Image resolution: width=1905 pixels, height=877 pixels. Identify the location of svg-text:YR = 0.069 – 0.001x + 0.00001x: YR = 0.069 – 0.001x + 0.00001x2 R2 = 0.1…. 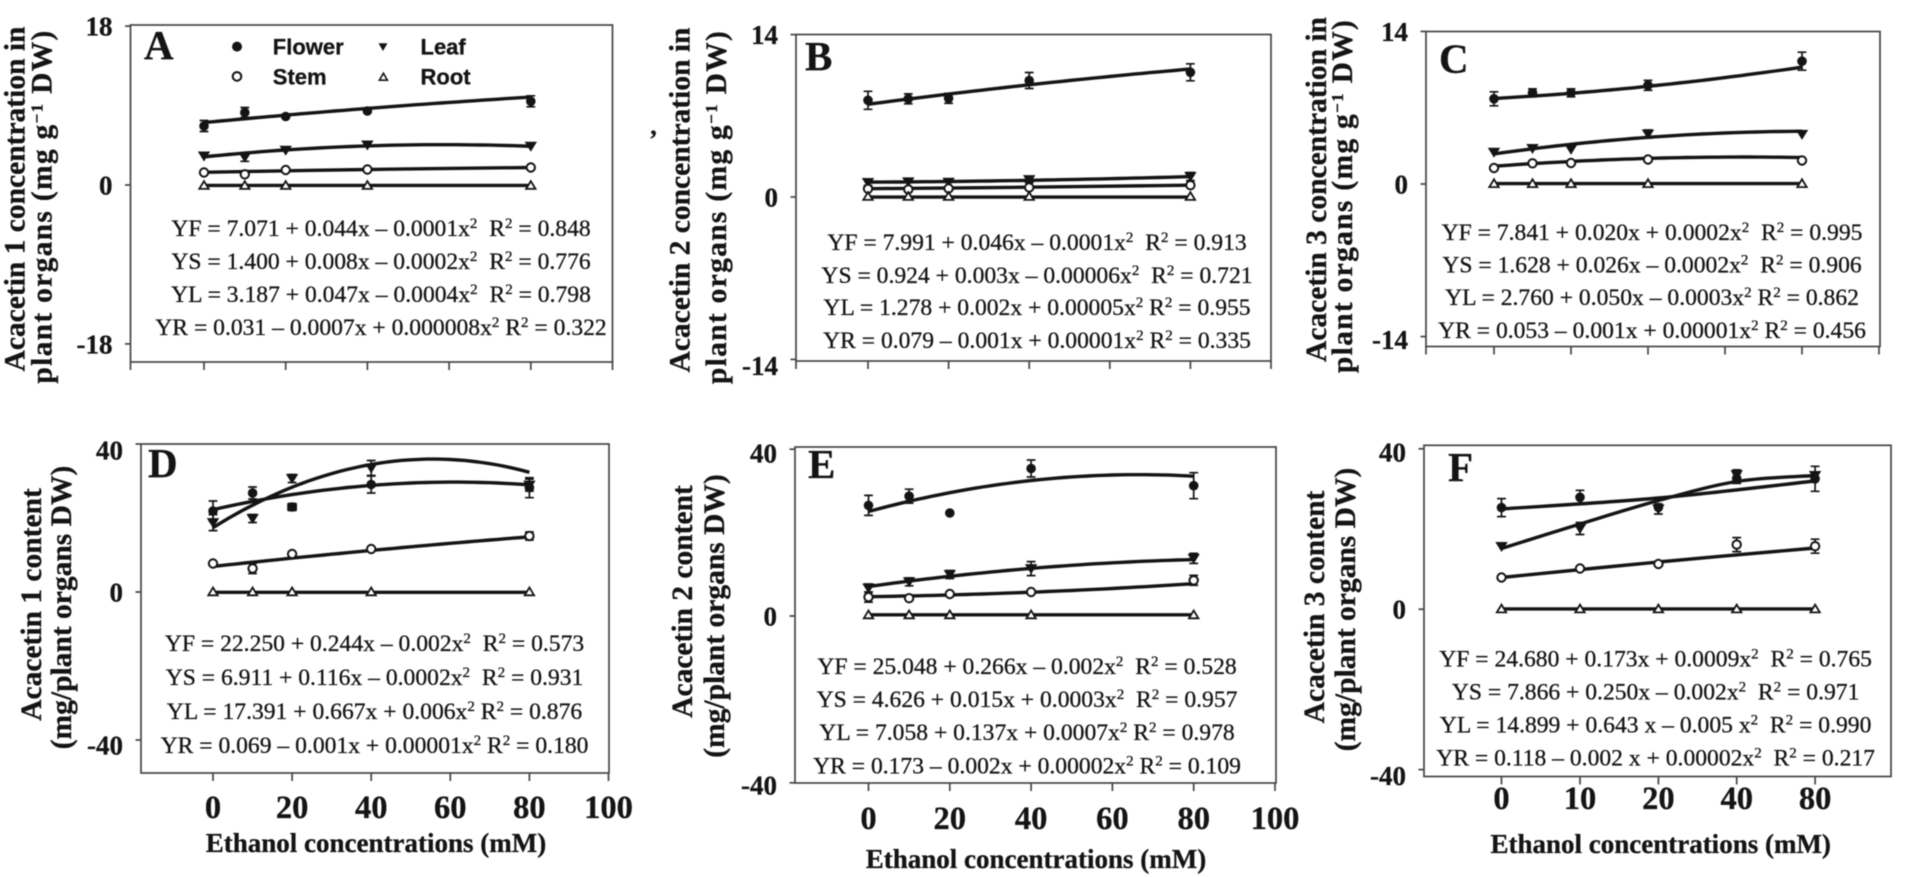
(375, 746).